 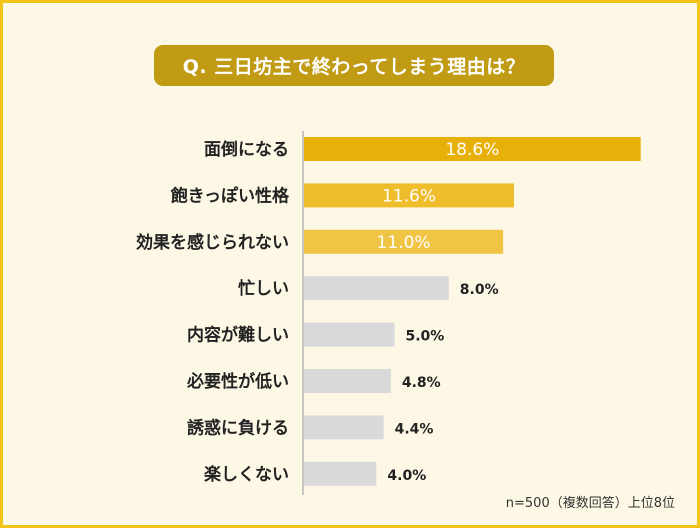 What do you see at coordinates (263, 288) in the screenshot?
I see `category-label: 忙しい` at bounding box center [263, 288].